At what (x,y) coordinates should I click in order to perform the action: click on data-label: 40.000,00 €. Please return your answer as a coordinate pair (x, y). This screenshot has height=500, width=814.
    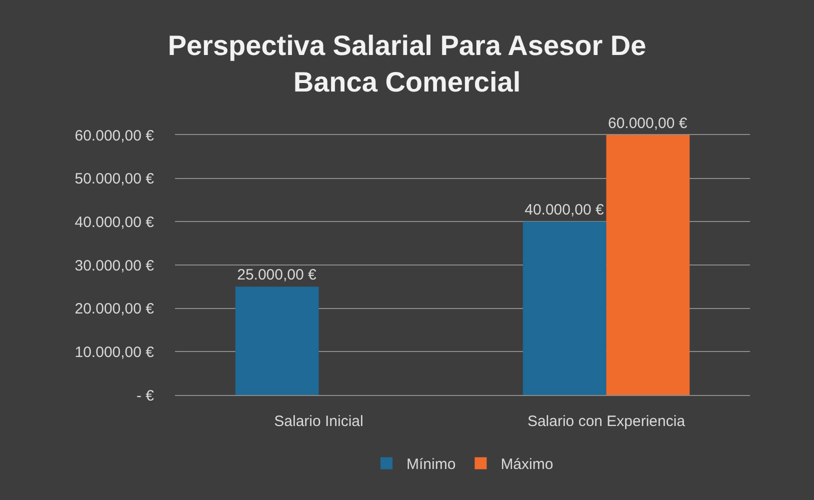
    Looking at the image, I should click on (564, 210).